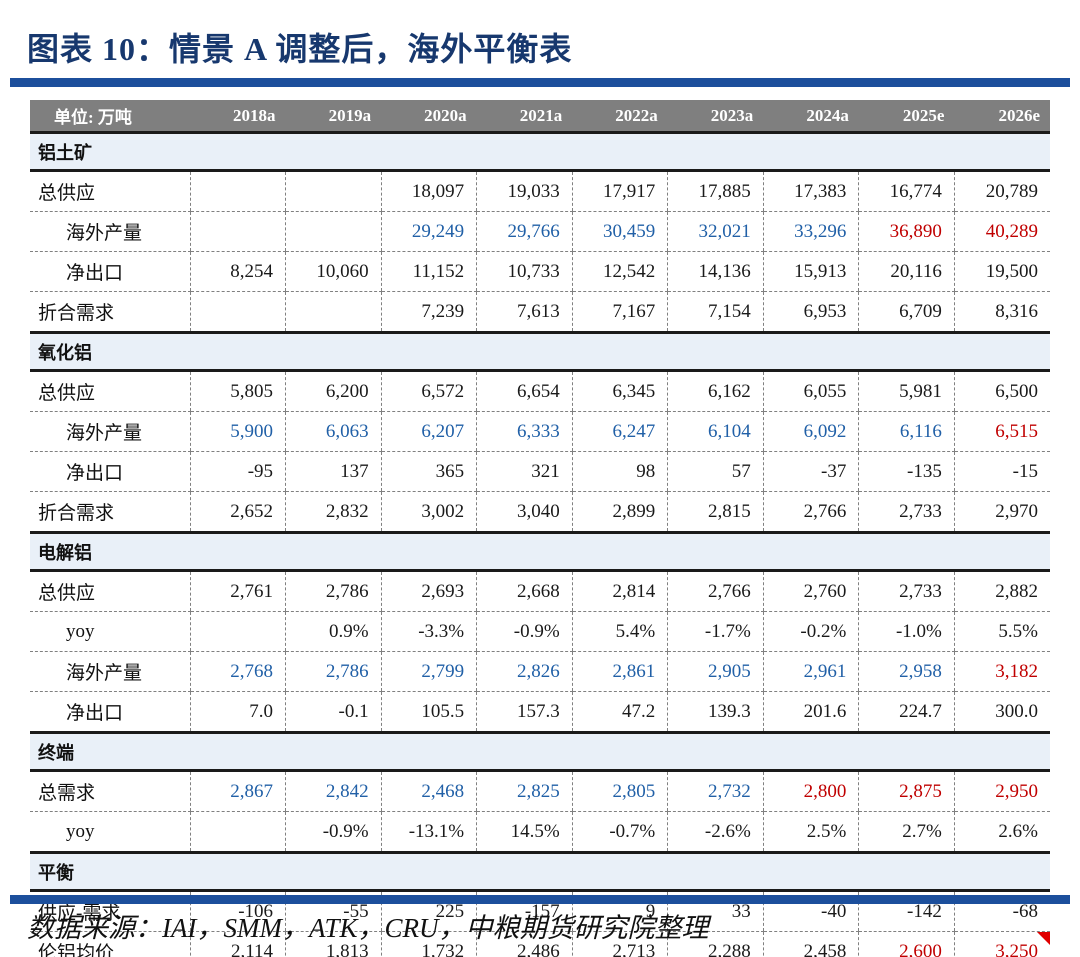 This screenshot has width=1080, height=957. What do you see at coordinates (333, 712) in the screenshot?
I see `value-cell: -0.1` at bounding box center [333, 712].